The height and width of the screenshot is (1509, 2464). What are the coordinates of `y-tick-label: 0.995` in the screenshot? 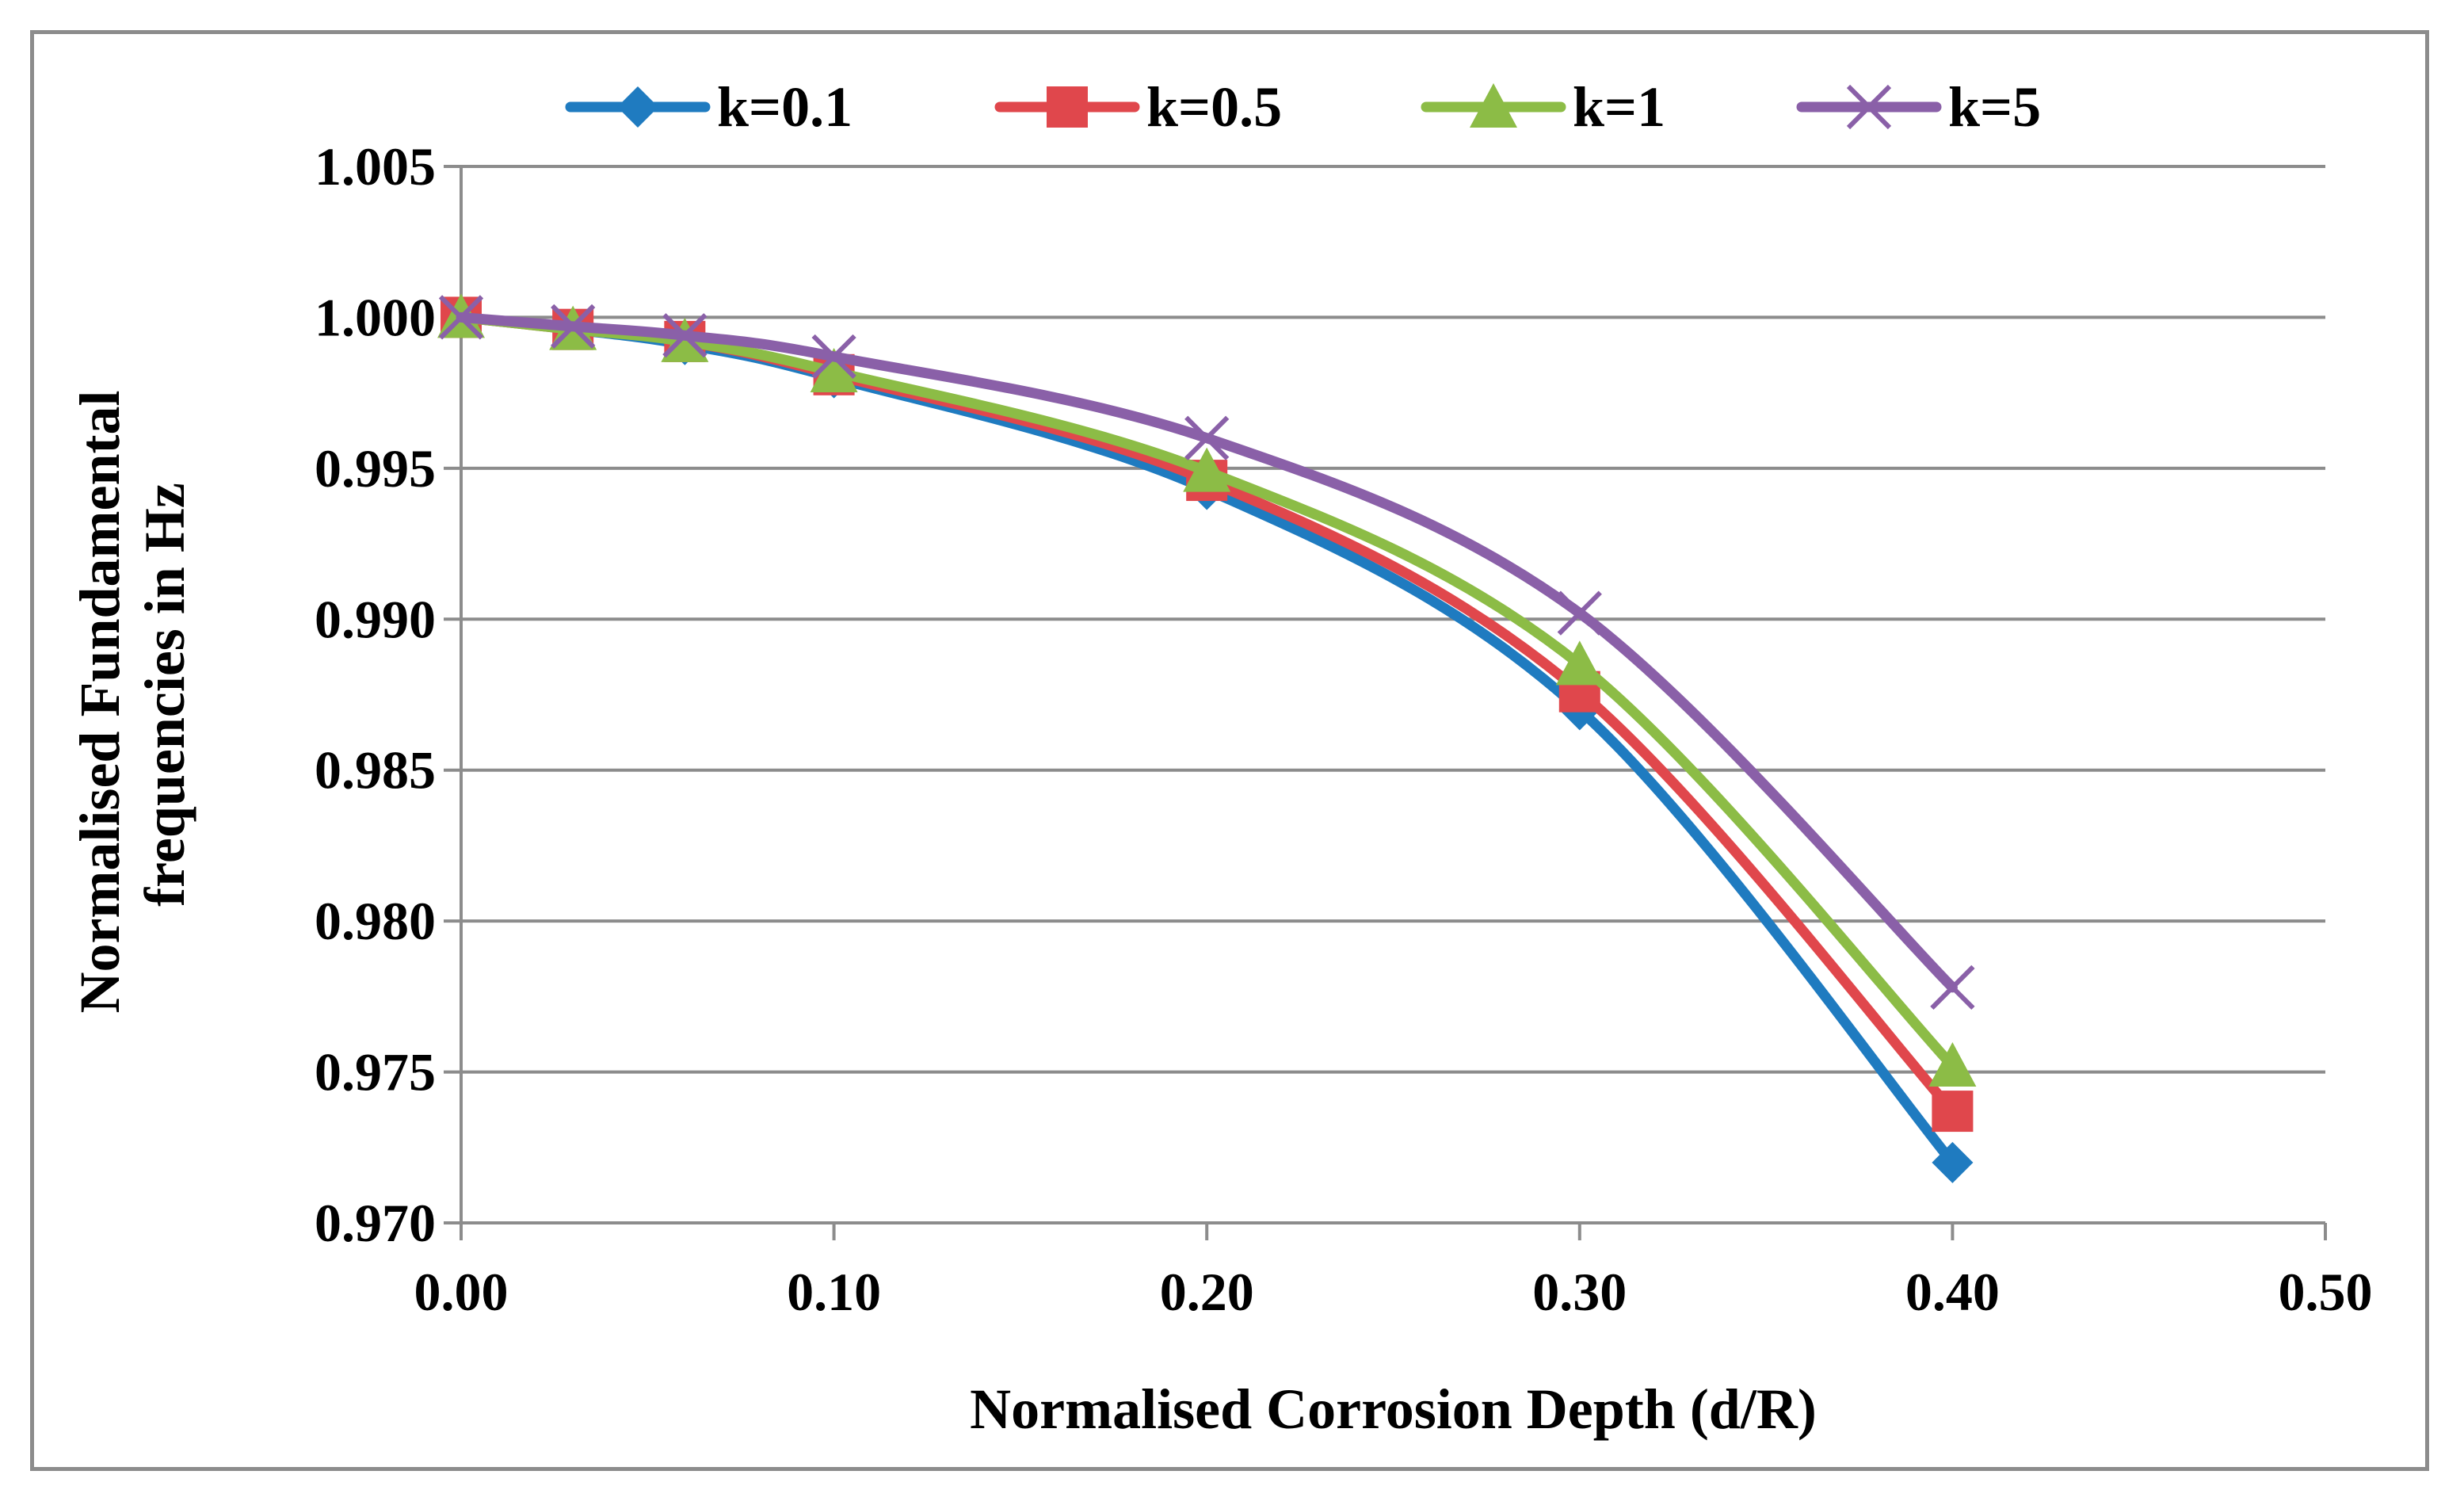 It's located at (375, 468).